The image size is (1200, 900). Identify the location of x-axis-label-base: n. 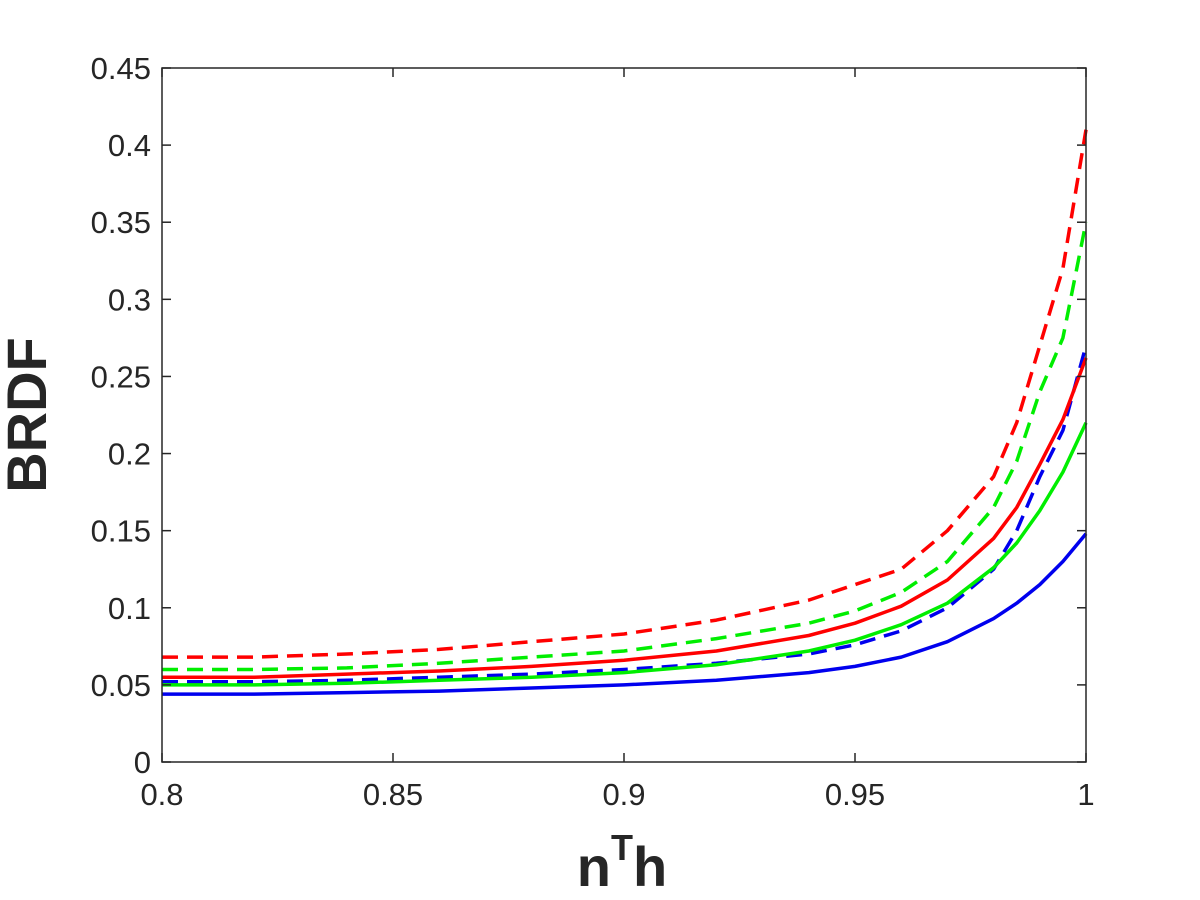
(594, 866).